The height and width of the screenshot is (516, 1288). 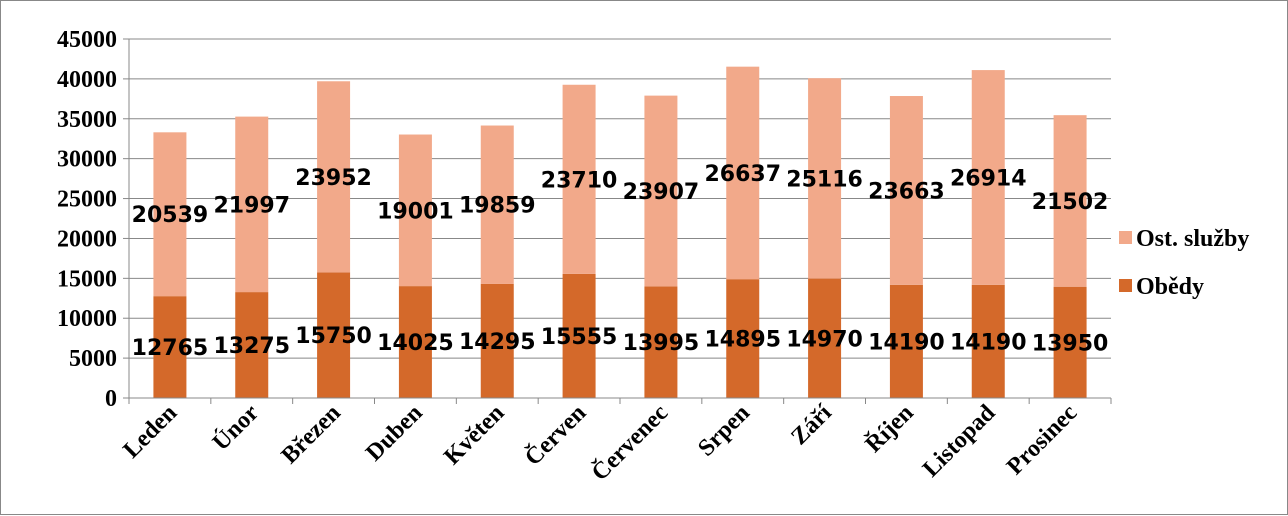 What do you see at coordinates (1192, 239) in the screenshot?
I see `legend-label: Ost. služby` at bounding box center [1192, 239].